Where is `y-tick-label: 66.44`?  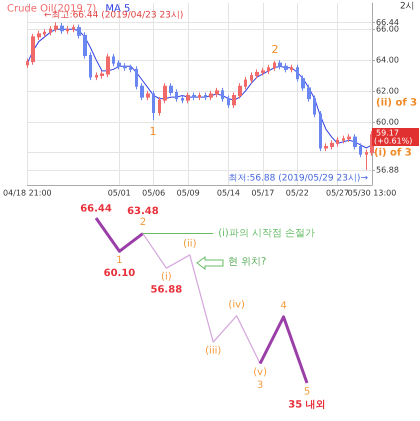
y-tick-label: 66.44 is located at coordinates (387, 22).